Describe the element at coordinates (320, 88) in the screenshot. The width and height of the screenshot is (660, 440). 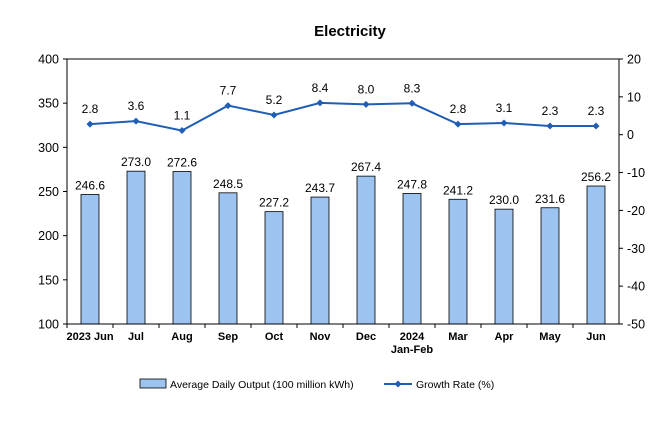
I see `line-value-label: 8.4` at that location.